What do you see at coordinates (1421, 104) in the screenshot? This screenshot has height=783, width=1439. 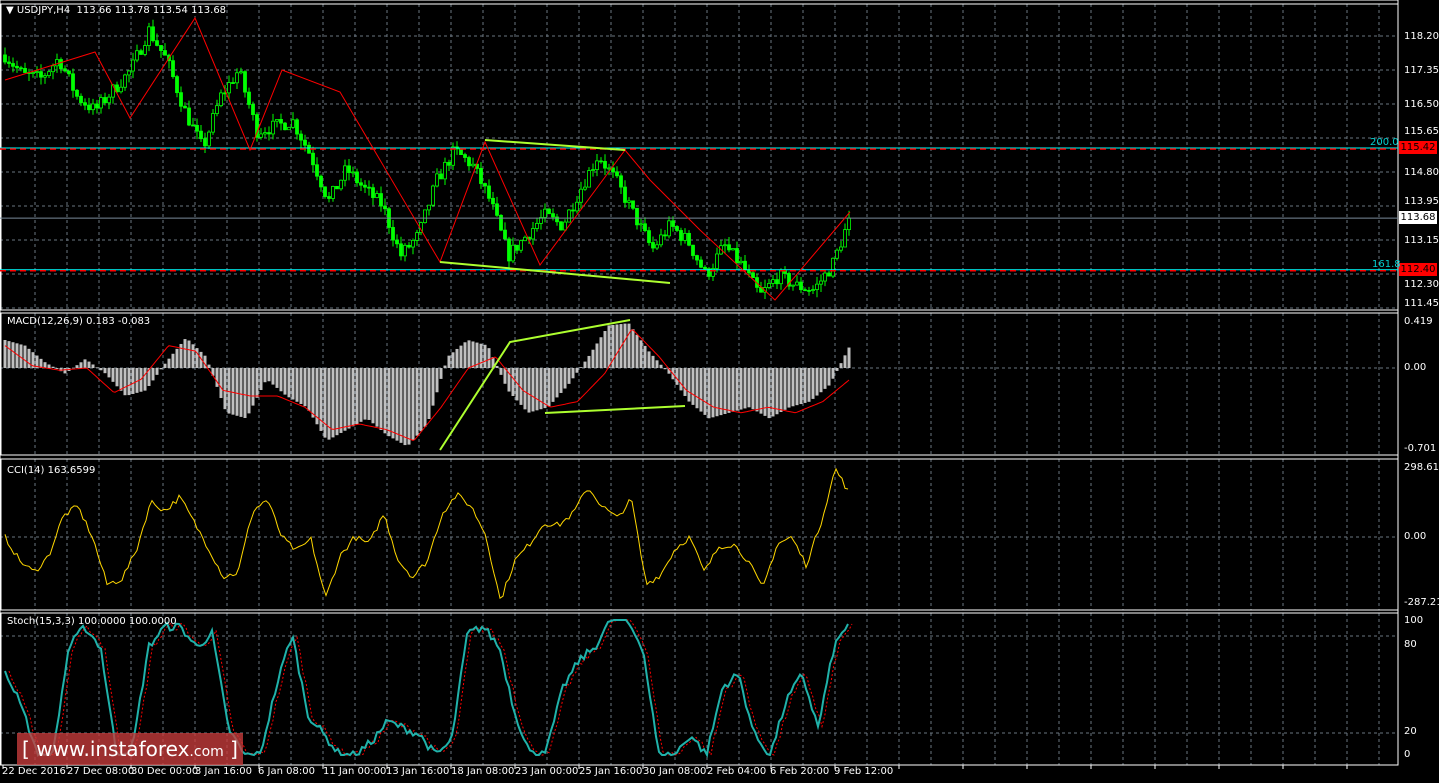 I see `price-tick: 116.50` at bounding box center [1421, 104].